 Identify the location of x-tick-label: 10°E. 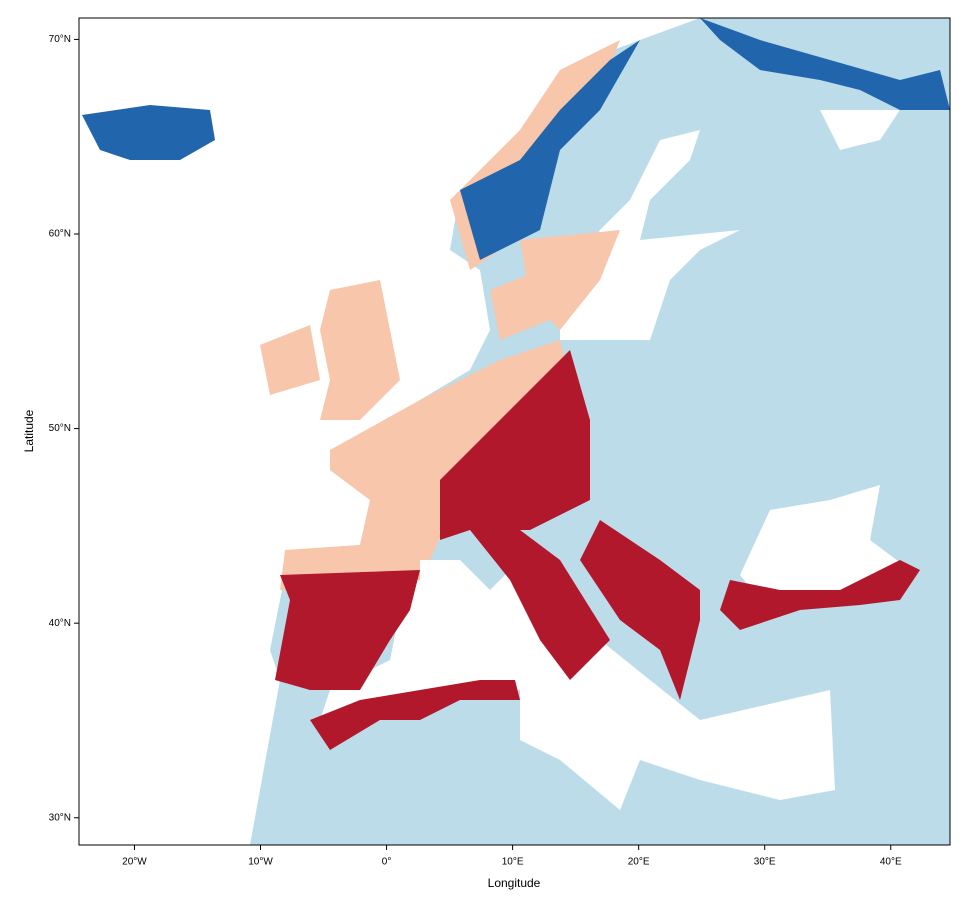
(513, 862).